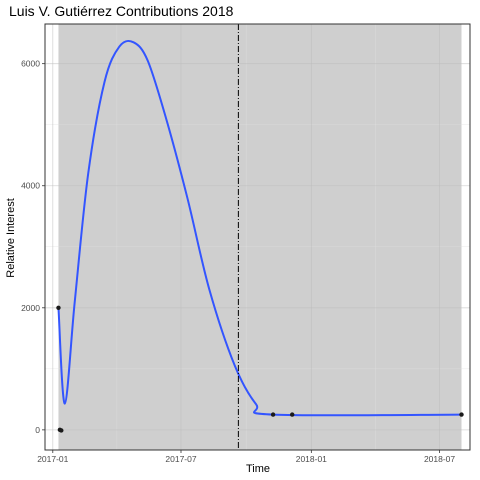 Image resolution: width=480 pixels, height=480 pixels. What do you see at coordinates (30, 64) in the screenshot?
I see `y-tick-label: 6000` at bounding box center [30, 64].